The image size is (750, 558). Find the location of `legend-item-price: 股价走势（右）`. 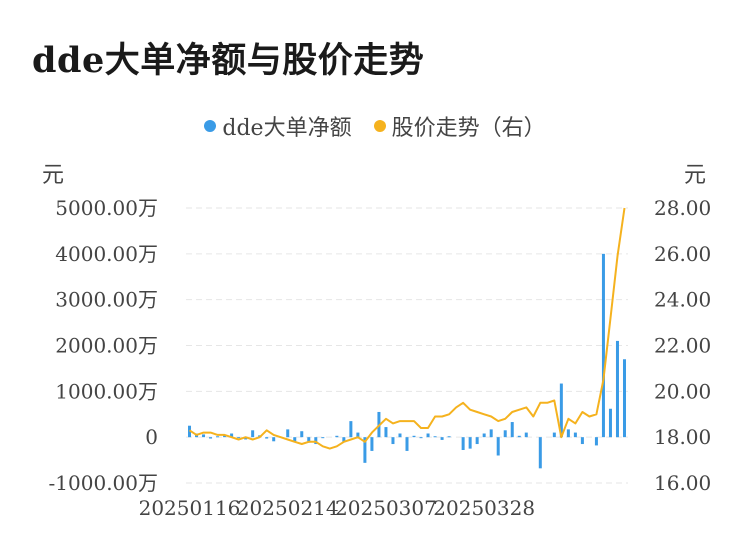

legend-item-price: 股价走势（右） is located at coordinates (459, 126).